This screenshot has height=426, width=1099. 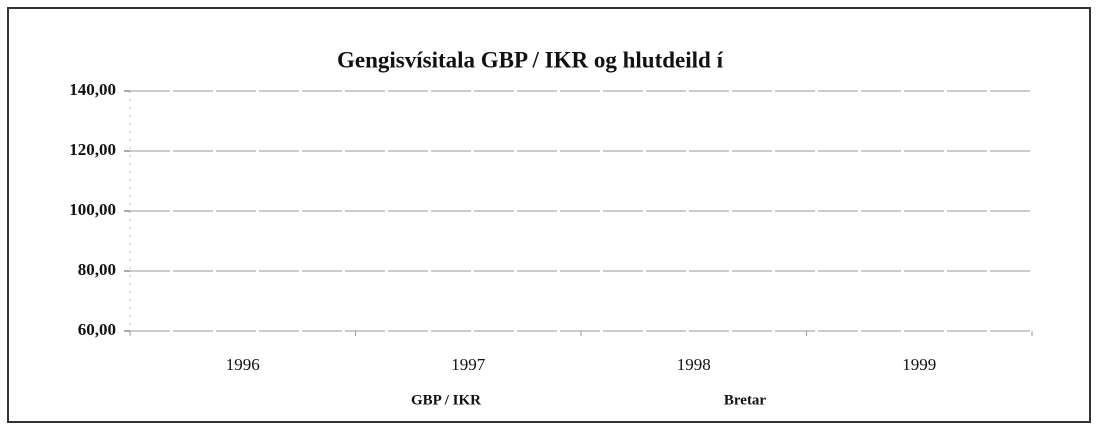 What do you see at coordinates (92, 149) in the screenshot?
I see `y-tick-label: 120,00` at bounding box center [92, 149].